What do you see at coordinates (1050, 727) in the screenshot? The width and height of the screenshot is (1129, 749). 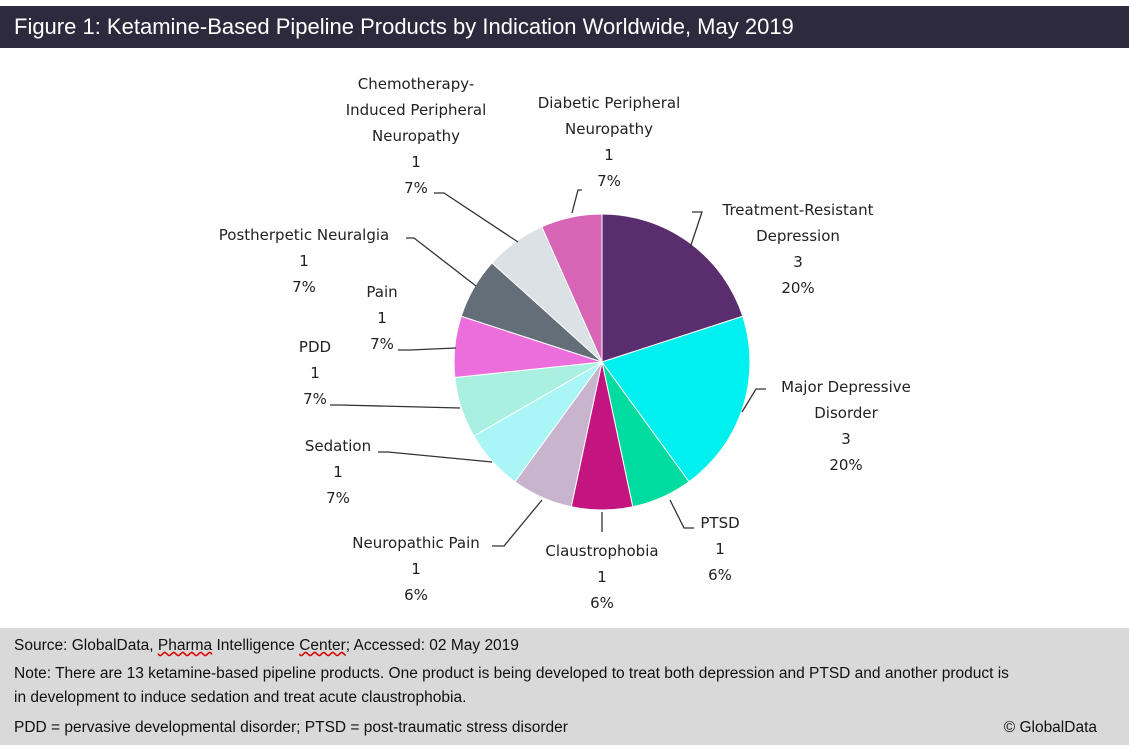 I see `copyright: © GlobalData` at bounding box center [1050, 727].